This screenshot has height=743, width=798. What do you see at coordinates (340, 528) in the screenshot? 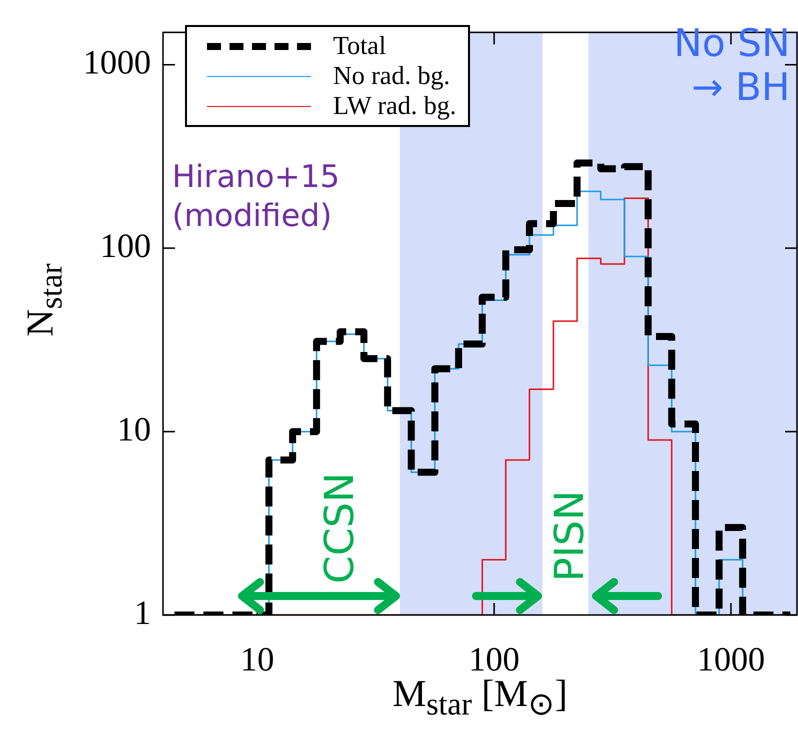
I see `annotation: CCSN` at bounding box center [340, 528].